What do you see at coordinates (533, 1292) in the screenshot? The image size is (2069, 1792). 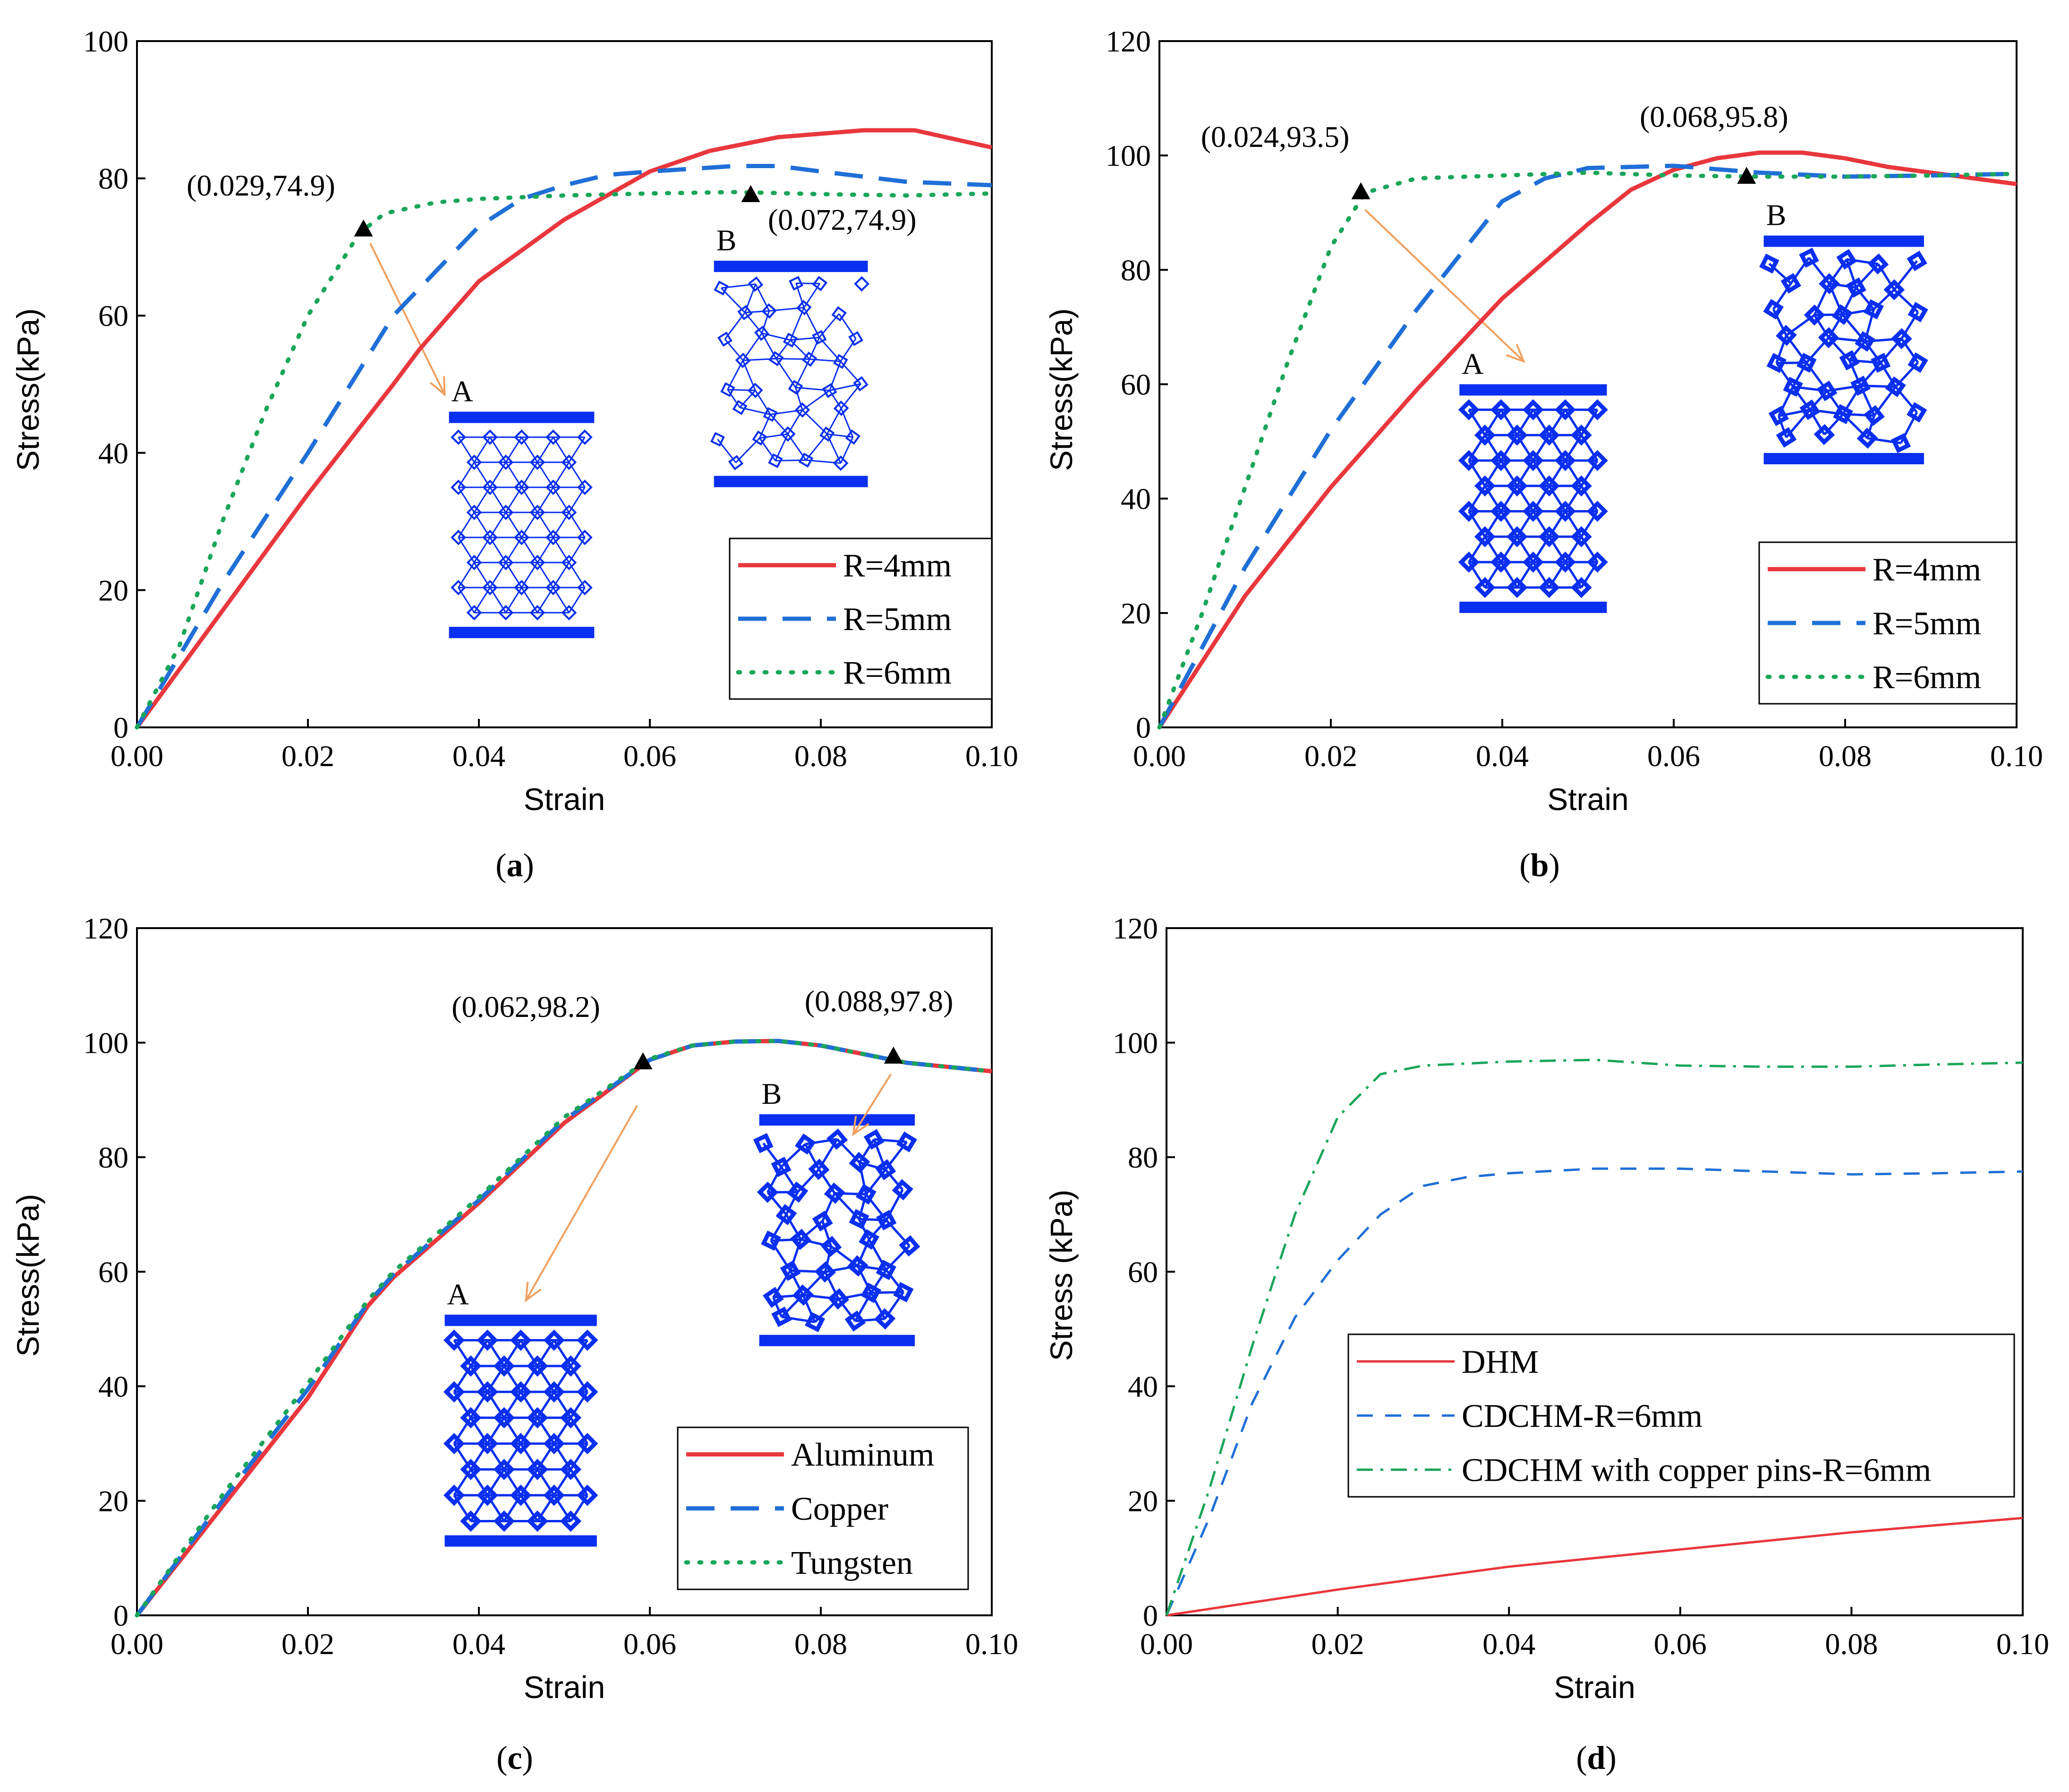 I see `arrow-head` at bounding box center [533, 1292].